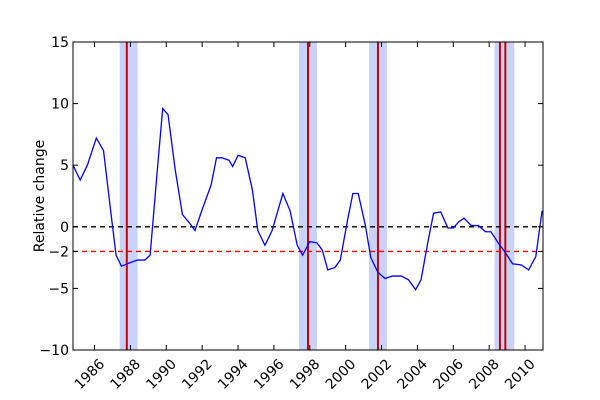 This screenshot has width=600, height=400. I want to click on x-tick-label: 2006, so click(448, 374).